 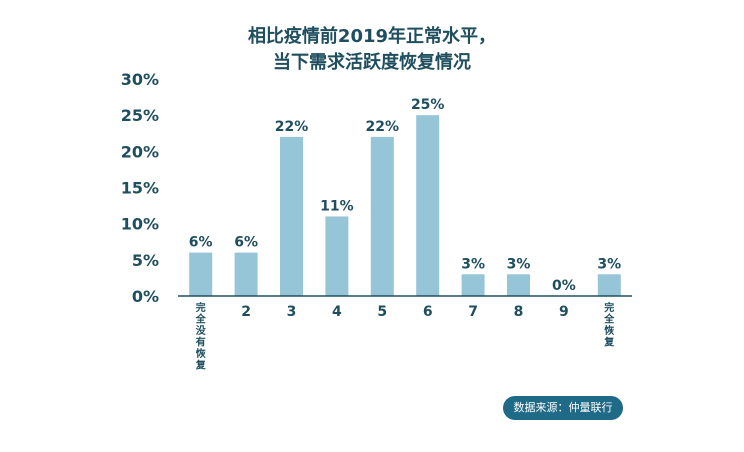 I want to click on x-tick-label: 7, so click(x=473, y=312).